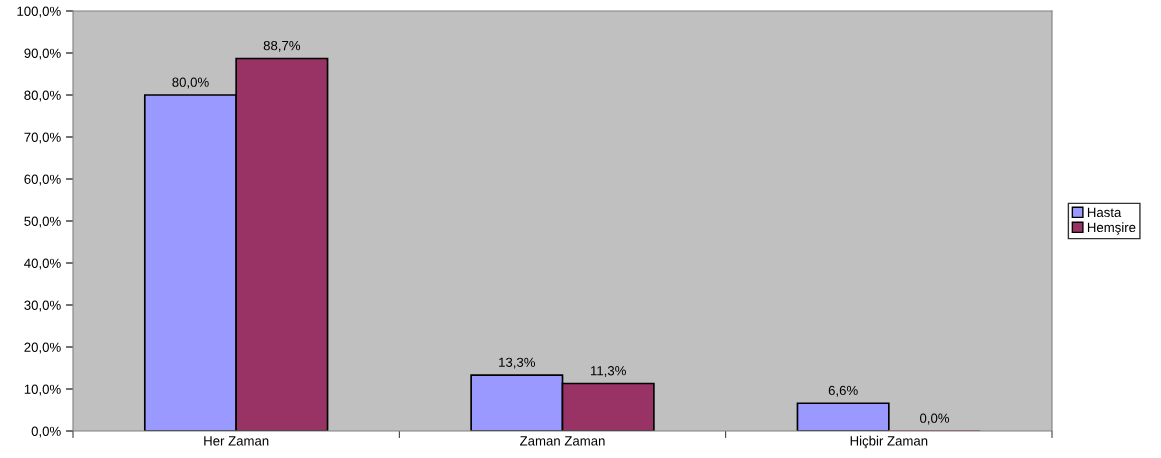 Image resolution: width=1161 pixels, height=458 pixels. What do you see at coordinates (42, 222) in the screenshot?
I see `y-tick-label: 50,0%` at bounding box center [42, 222].